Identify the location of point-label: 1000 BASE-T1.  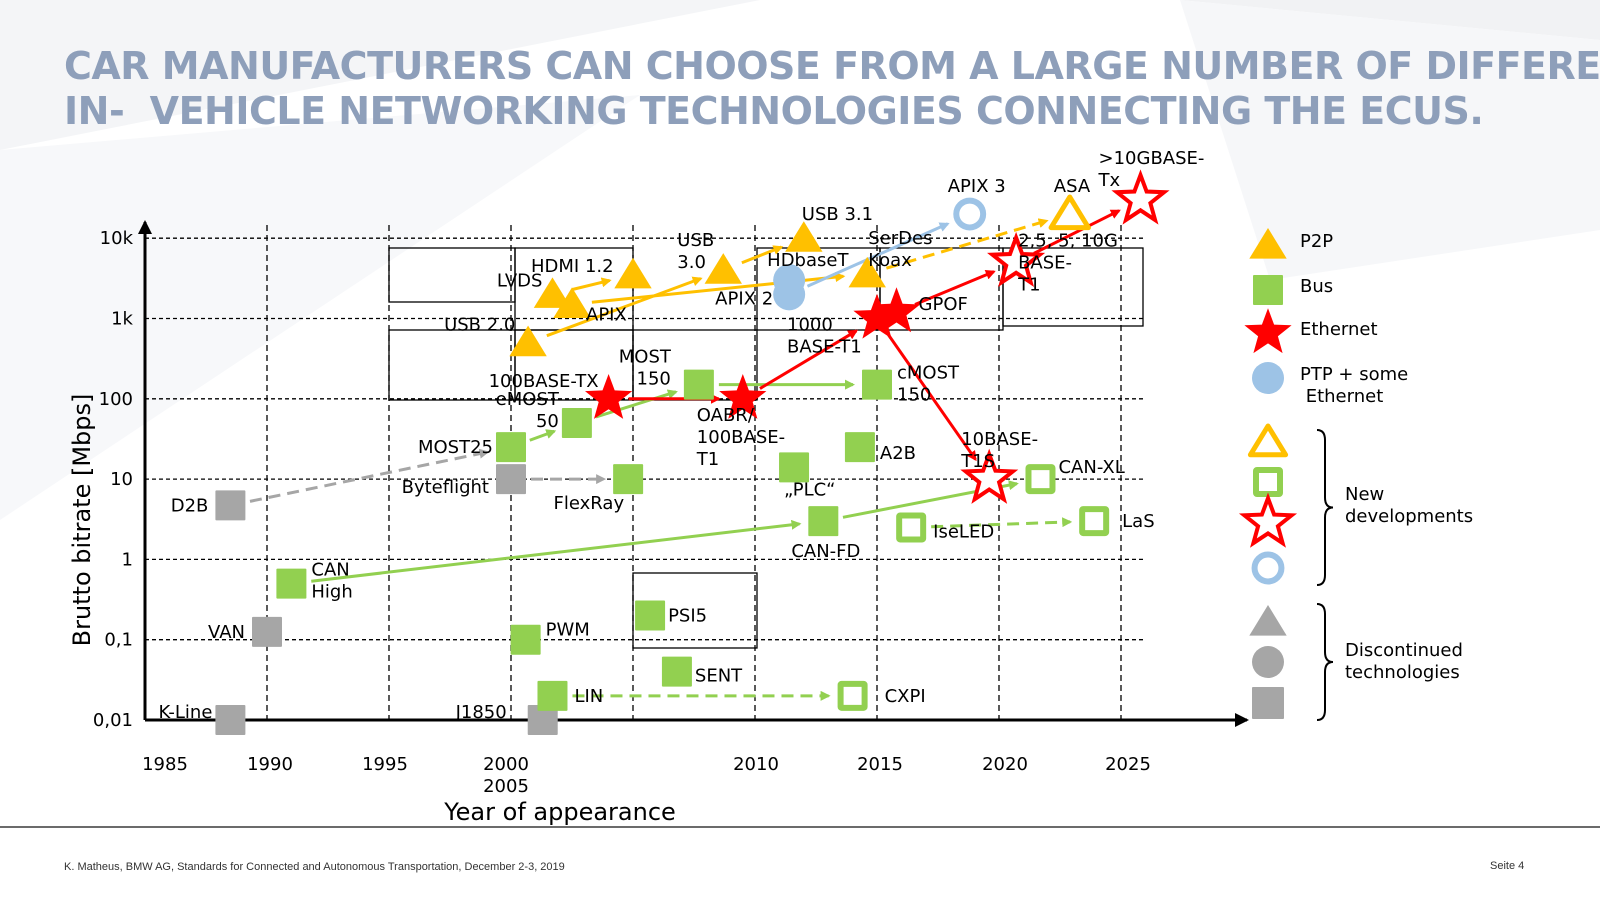
(824, 336).